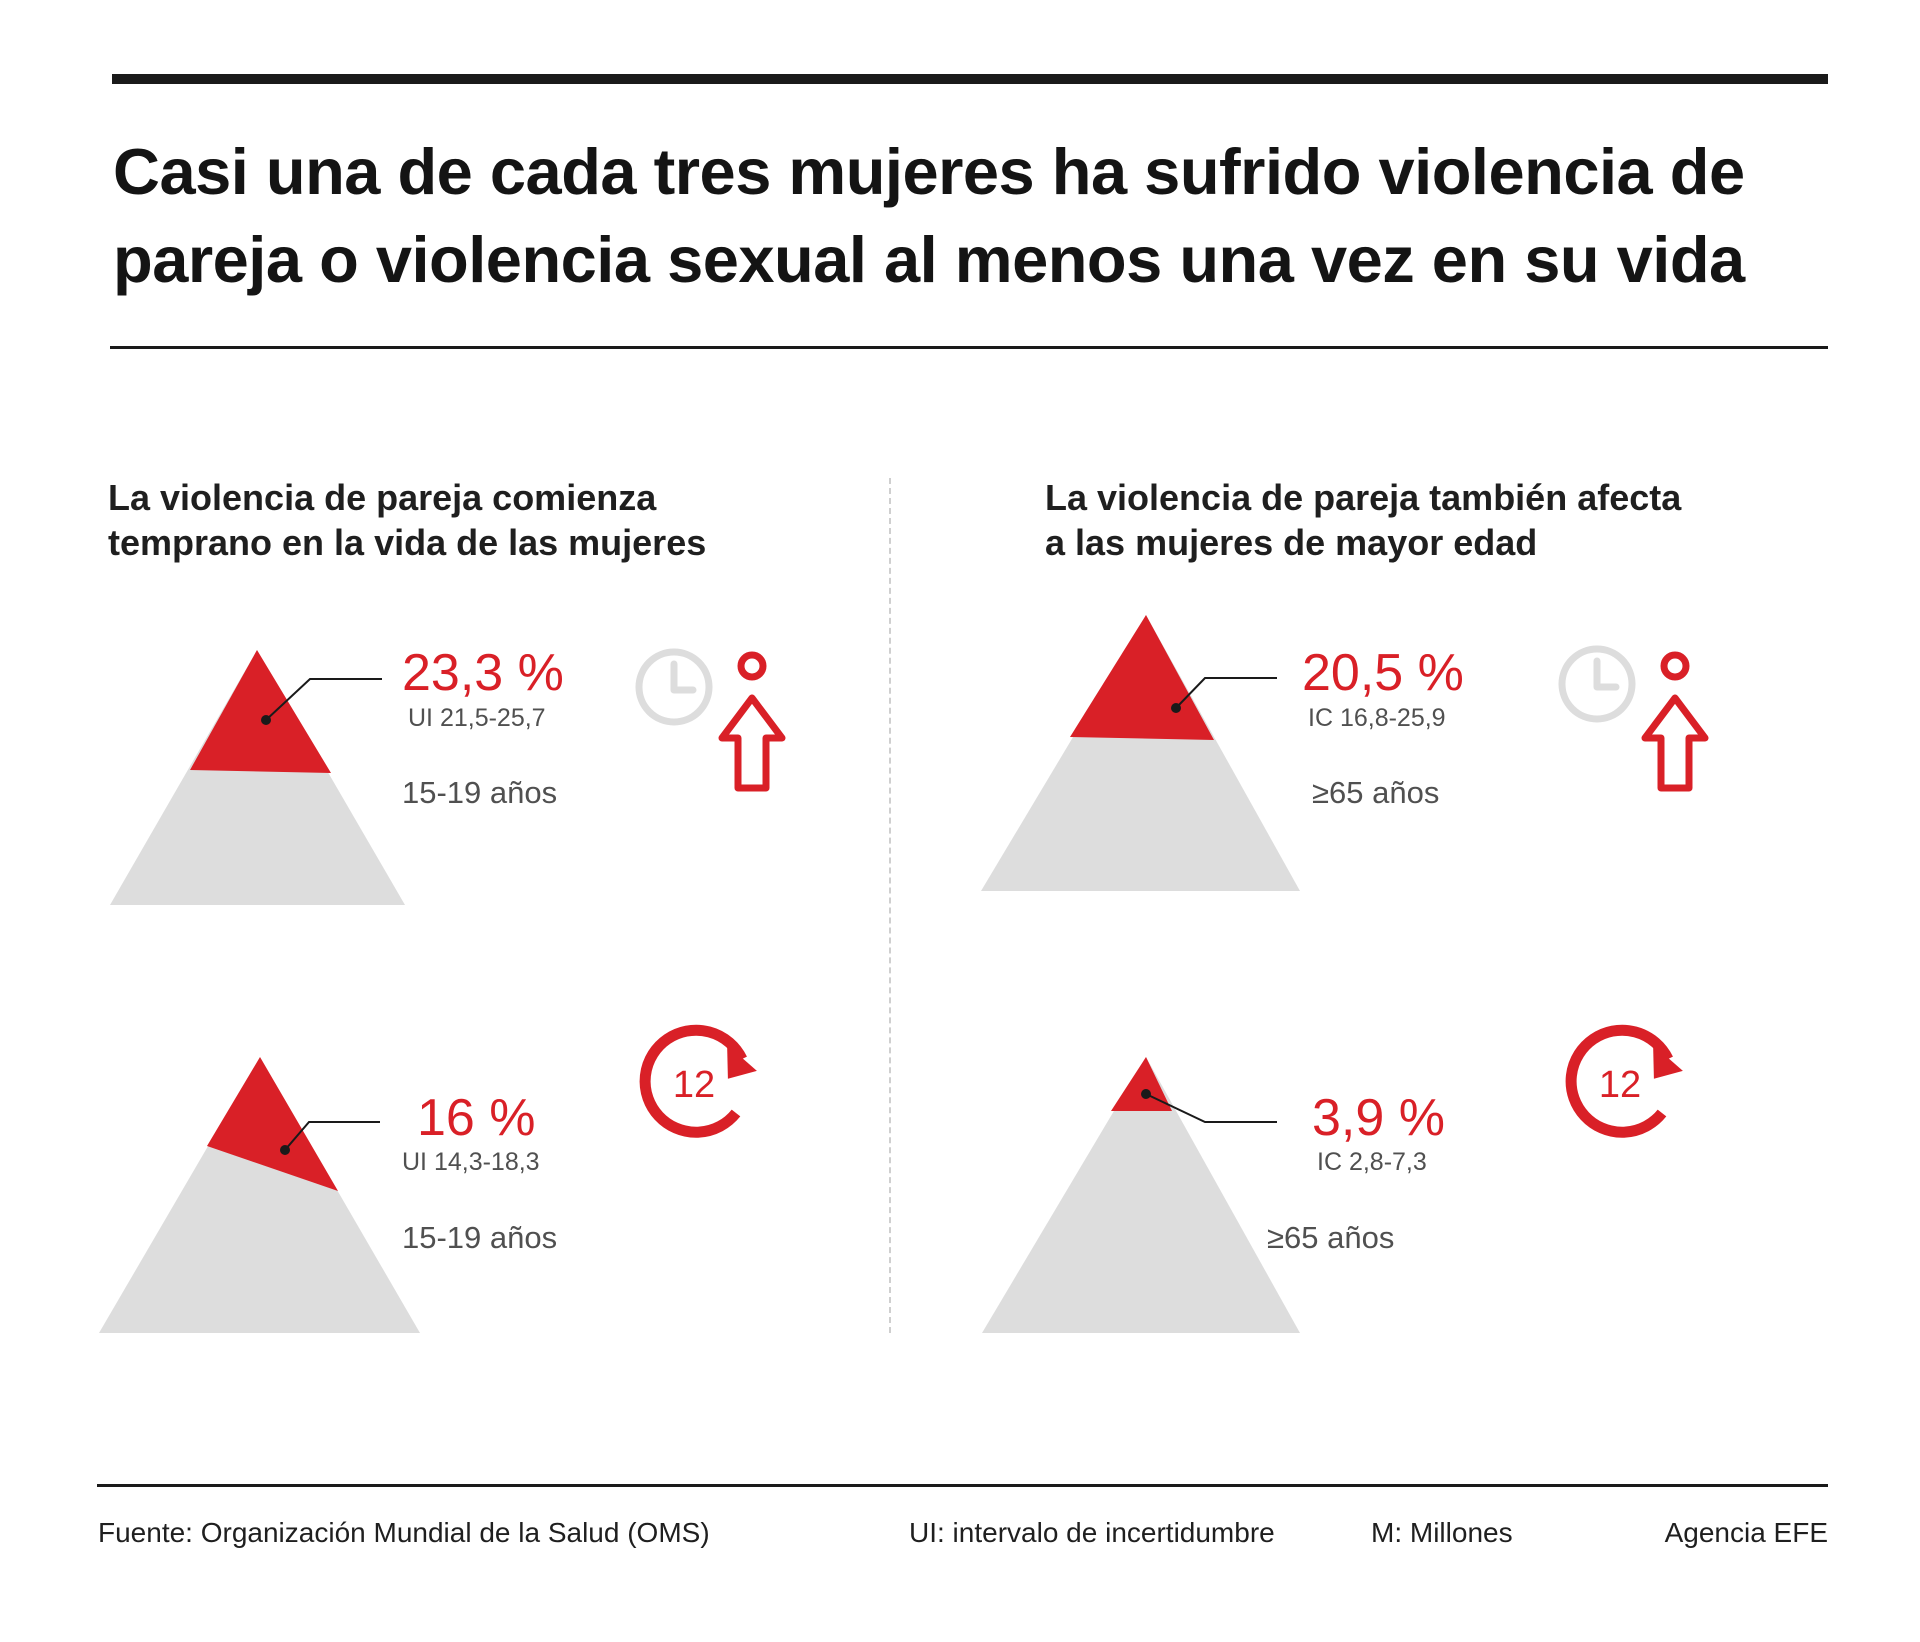  Describe the element at coordinates (1442, 1532) in the screenshot. I see `millions-note: M: Millones` at that location.